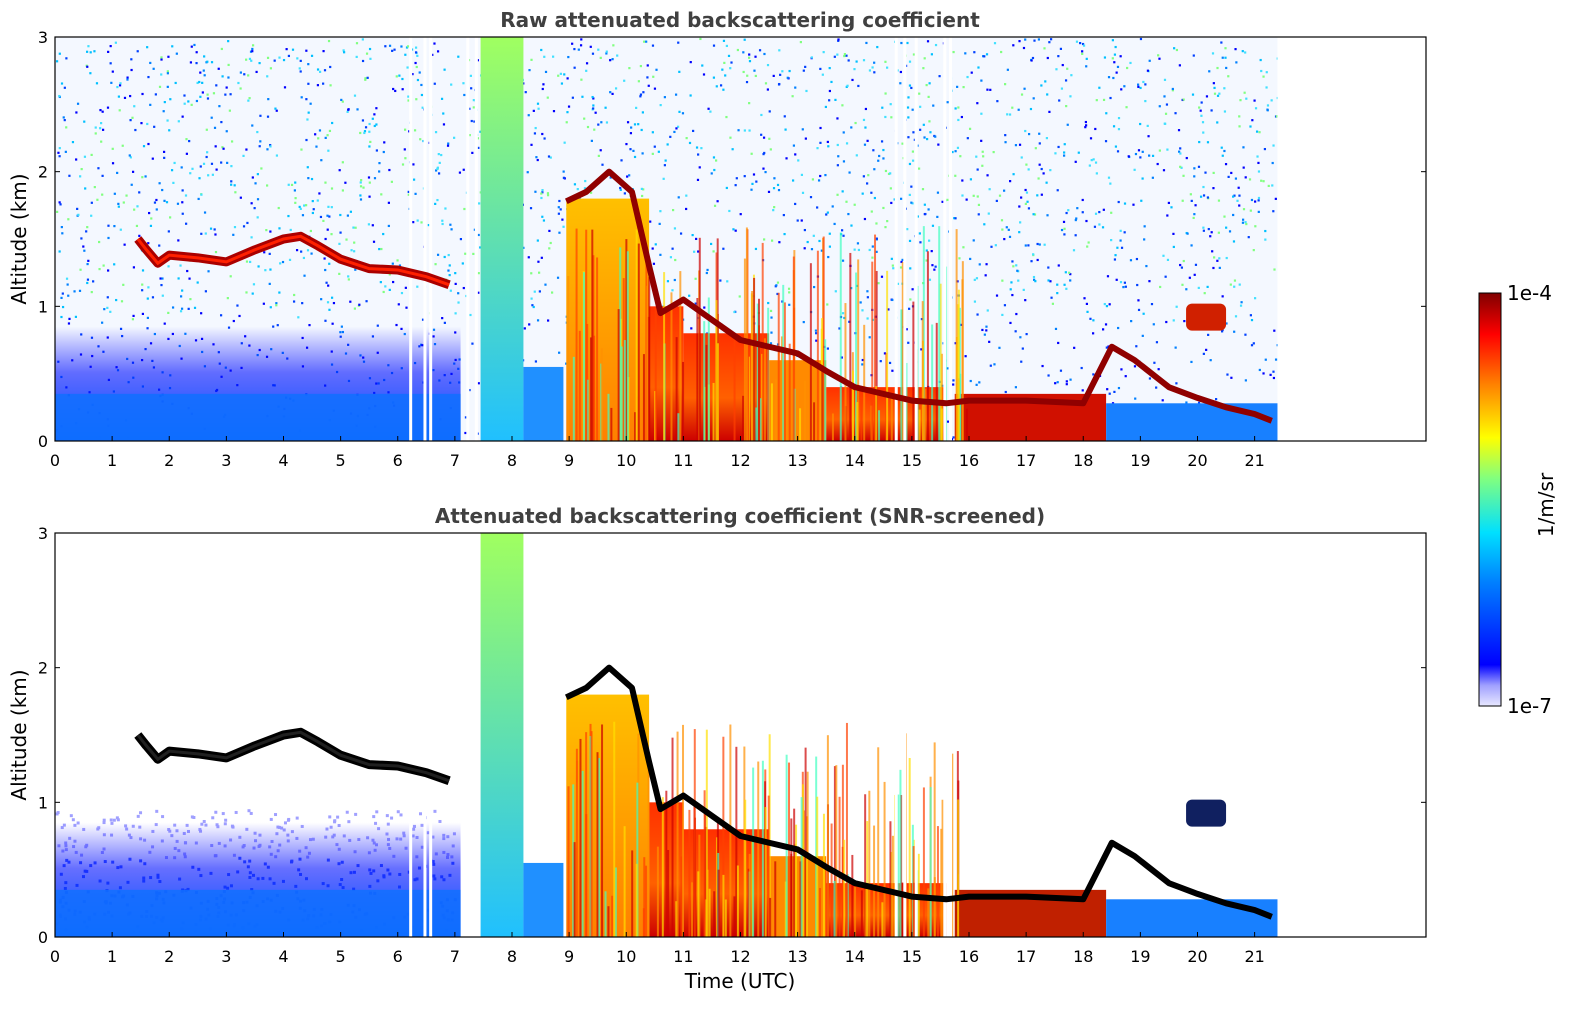 This screenshot has width=1595, height=1020. Describe the element at coordinates (1206, 813) in the screenshot. I see `elevated-aerosol-blob` at that location.